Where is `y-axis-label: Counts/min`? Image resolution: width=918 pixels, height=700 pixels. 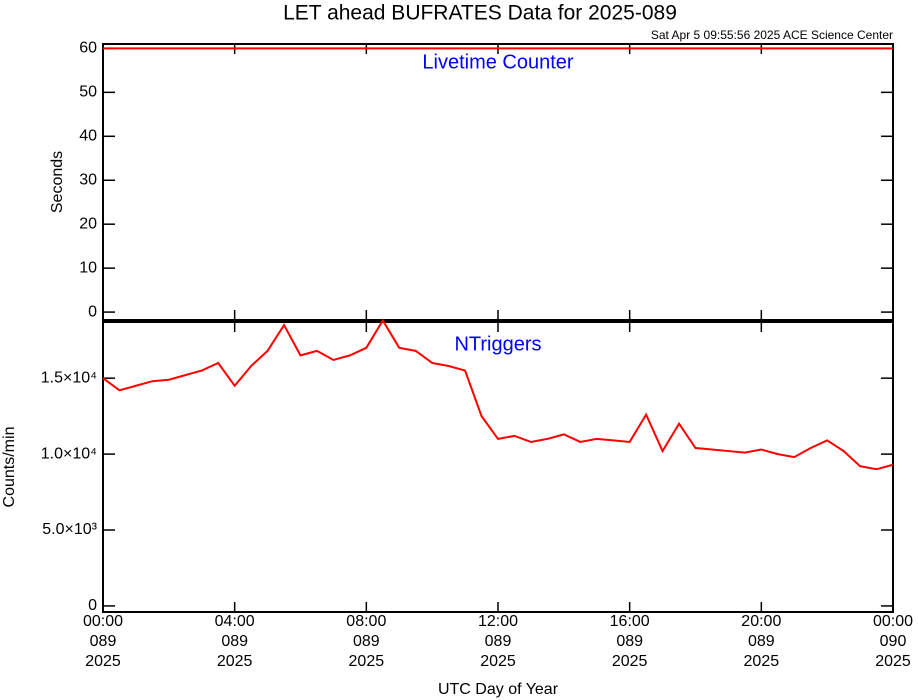 y-axis-label: Counts/min is located at coordinates (9, 467).